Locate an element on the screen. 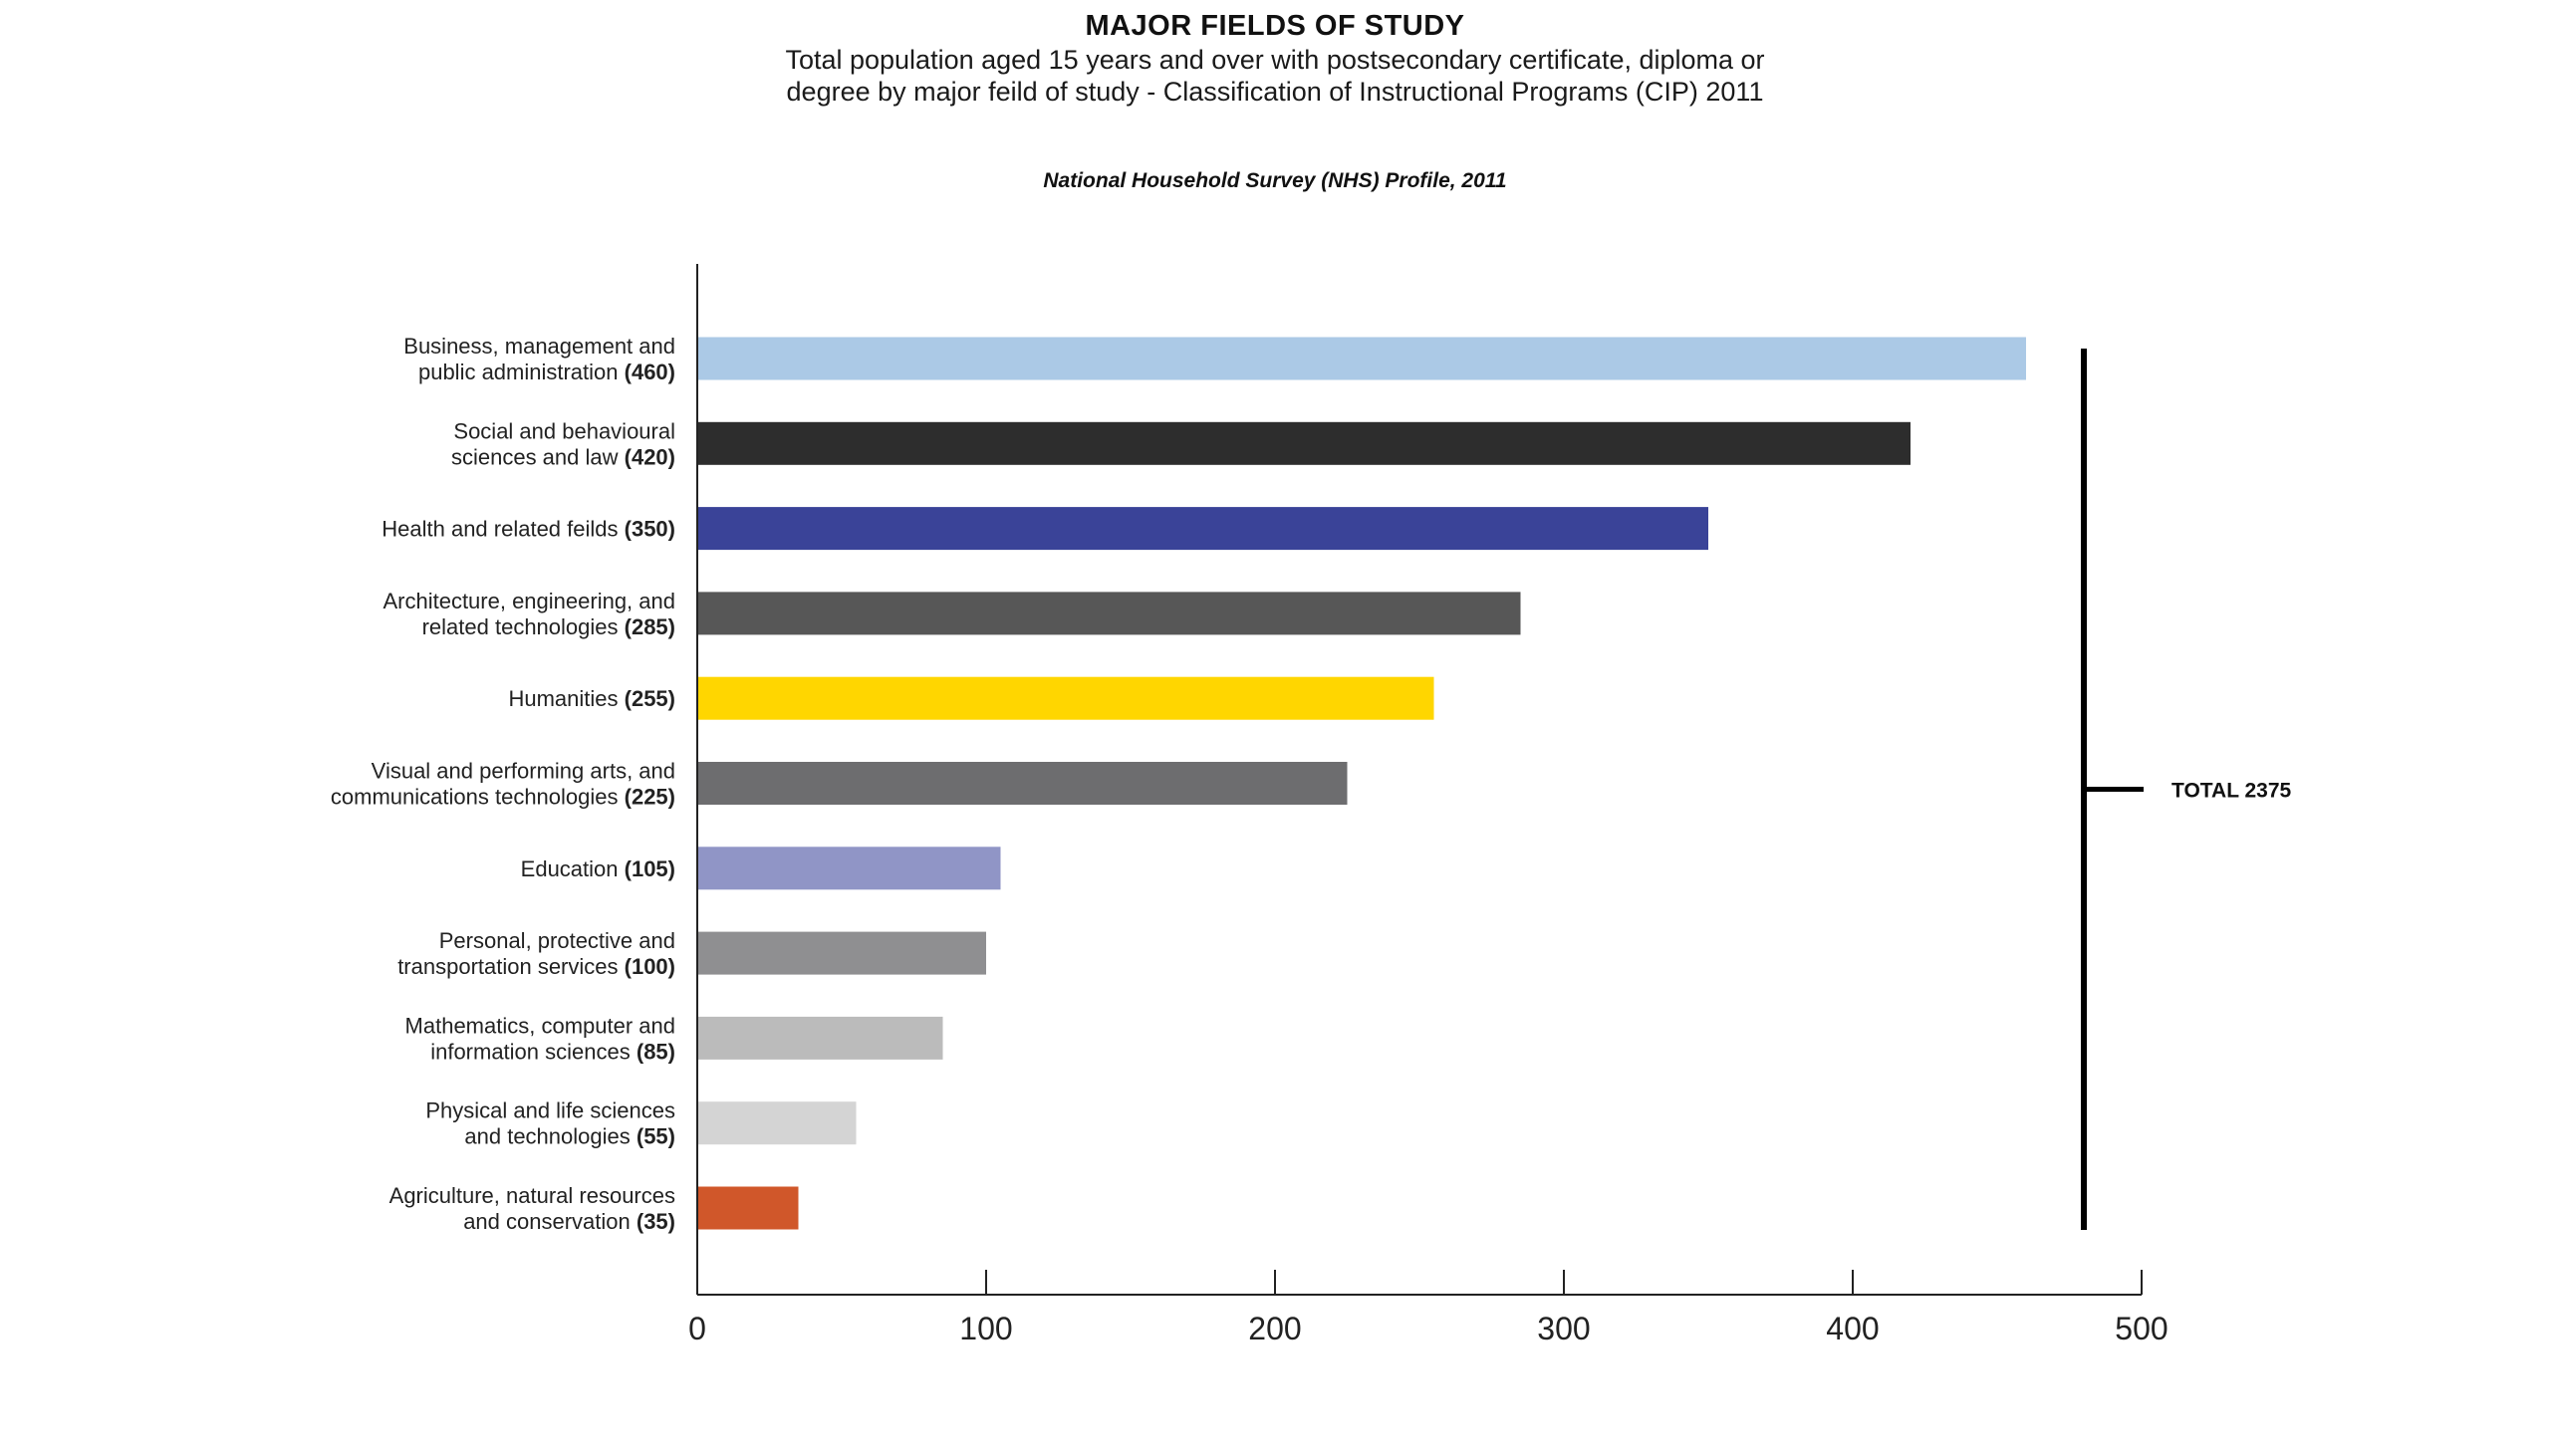 Image resolution: width=2550 pixels, height=1456 pixels. category-label-10-1: and conservation (35) is located at coordinates (569, 1221).